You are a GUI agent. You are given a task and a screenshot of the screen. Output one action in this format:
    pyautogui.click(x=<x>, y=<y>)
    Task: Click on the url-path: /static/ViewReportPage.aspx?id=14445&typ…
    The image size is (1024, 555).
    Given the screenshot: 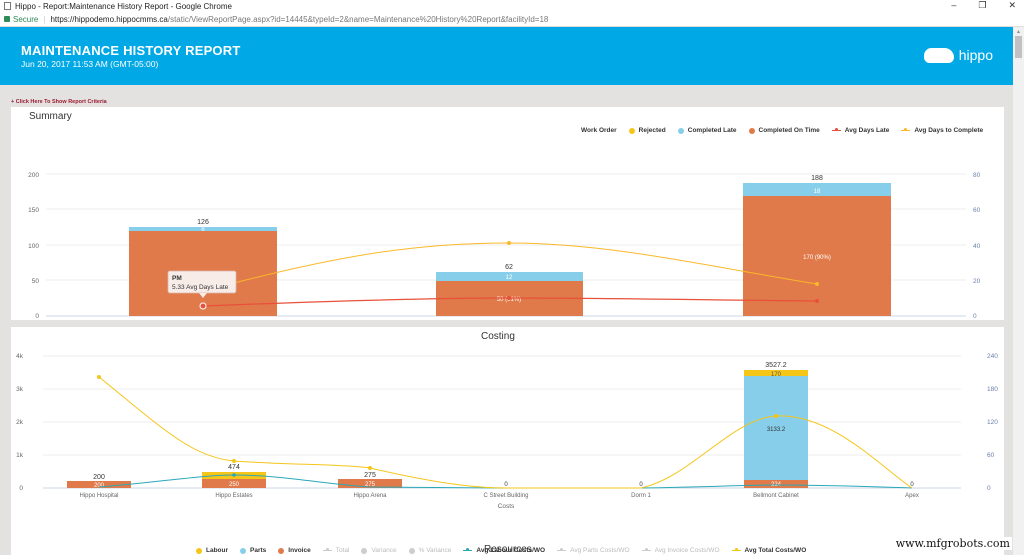 What is the action you would take?
    pyautogui.click(x=358, y=19)
    